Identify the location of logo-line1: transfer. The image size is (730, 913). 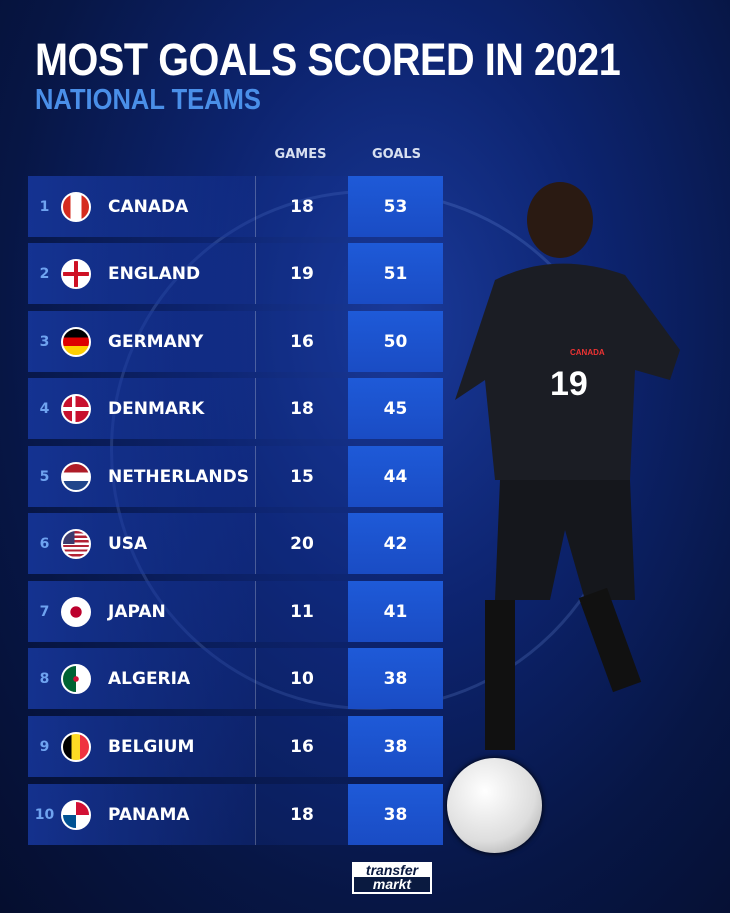
(392, 870).